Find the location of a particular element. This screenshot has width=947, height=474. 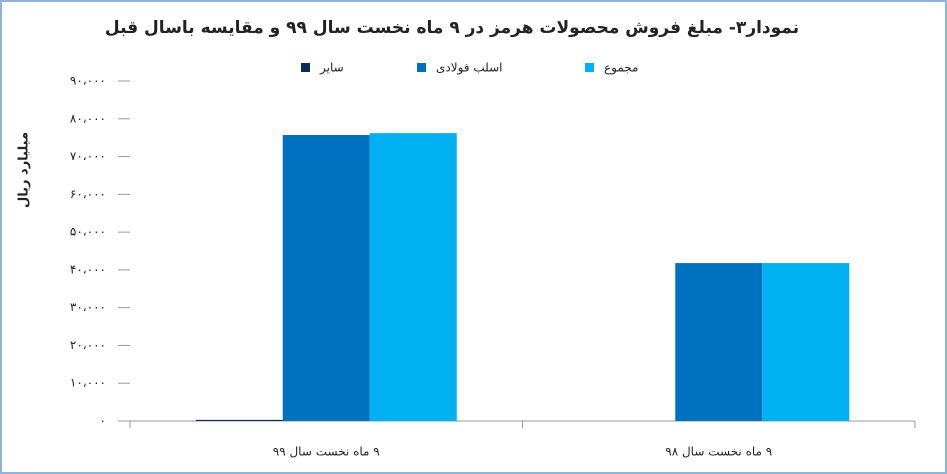

y-tick-label: ۵۰،۰۰۰ is located at coordinates (88, 232).